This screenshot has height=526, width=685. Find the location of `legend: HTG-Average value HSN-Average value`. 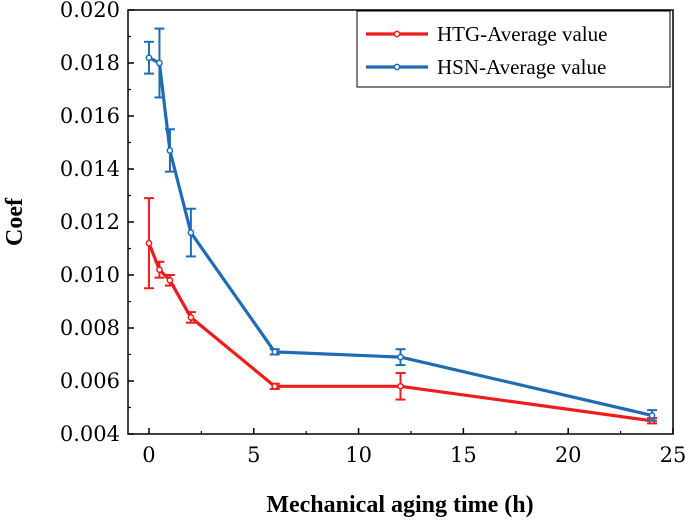

legend: HTG-Average value HSN-Average value is located at coordinates (513, 49).